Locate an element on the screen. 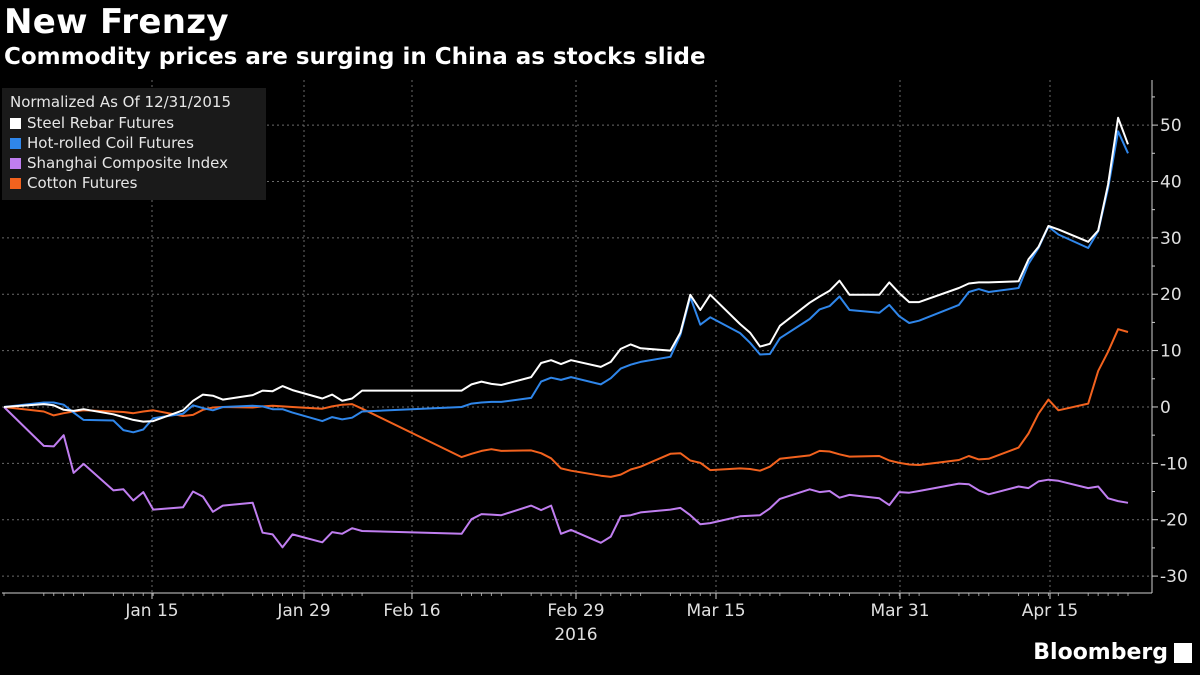 This screenshot has width=1200, height=675. y-tick-label: 50 is located at coordinates (1171, 126).